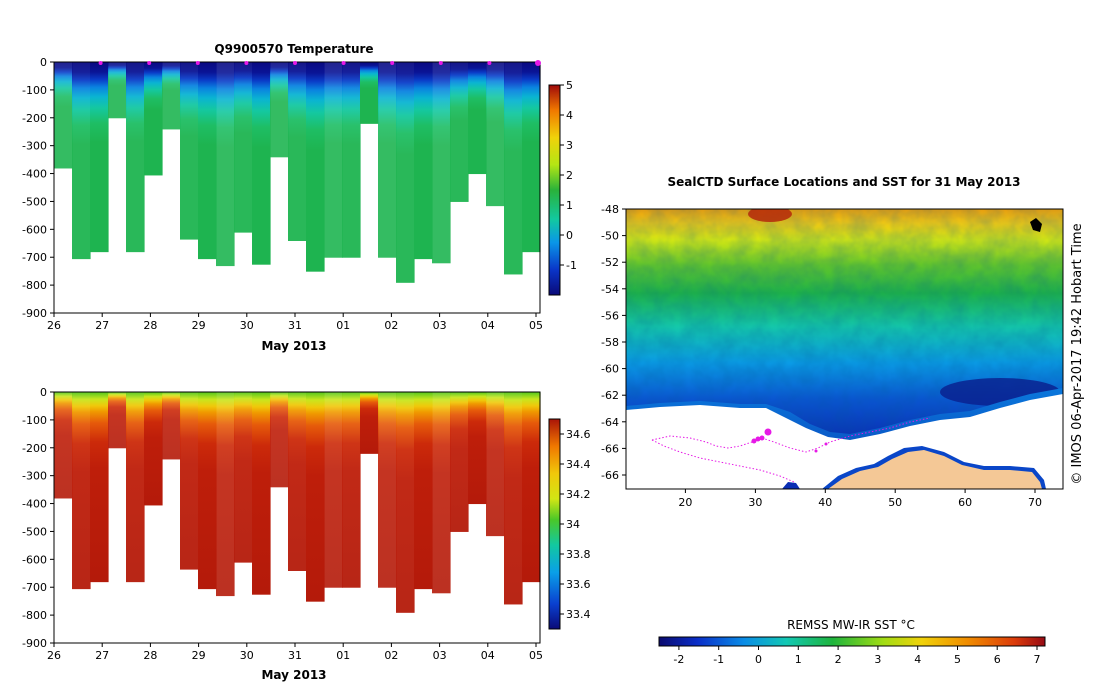 The width and height of the screenshot is (1099, 700). What do you see at coordinates (755, 502) in the screenshot?
I see `map-lon-tick-label: 30` at bounding box center [755, 502].